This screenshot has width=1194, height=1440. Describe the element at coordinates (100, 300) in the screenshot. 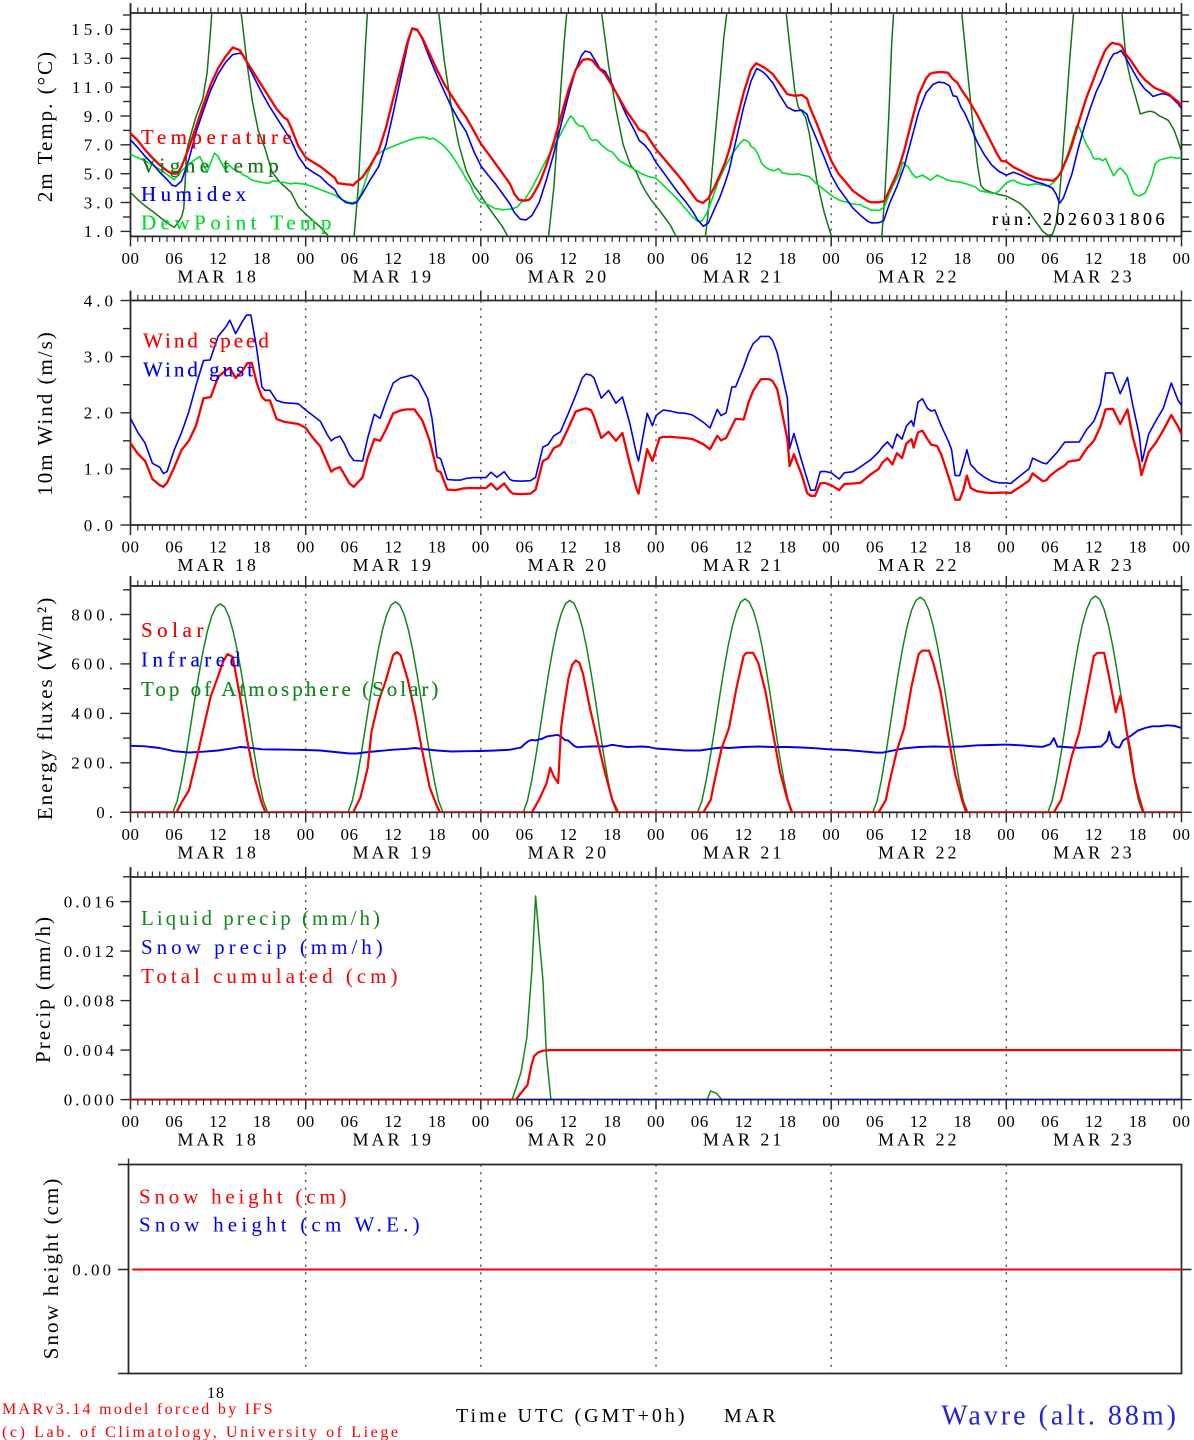

I see `svg-text: 4.0` at that location.